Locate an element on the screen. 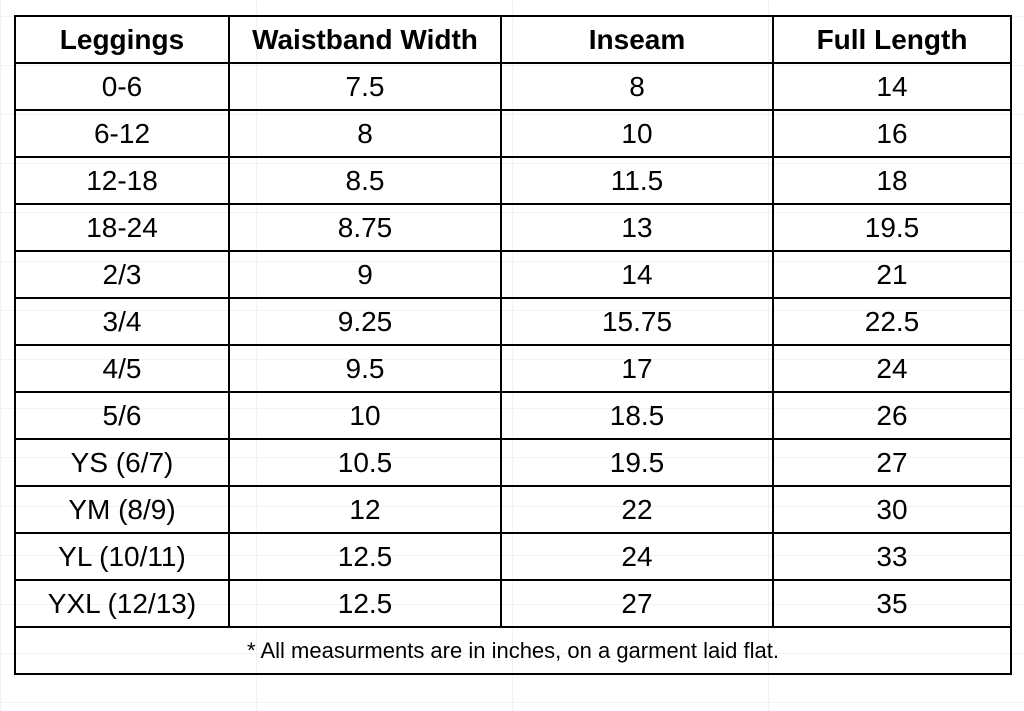 Image resolution: width=1024 pixels, height=711 pixels. waistband-cell: 8 is located at coordinates (365, 133).